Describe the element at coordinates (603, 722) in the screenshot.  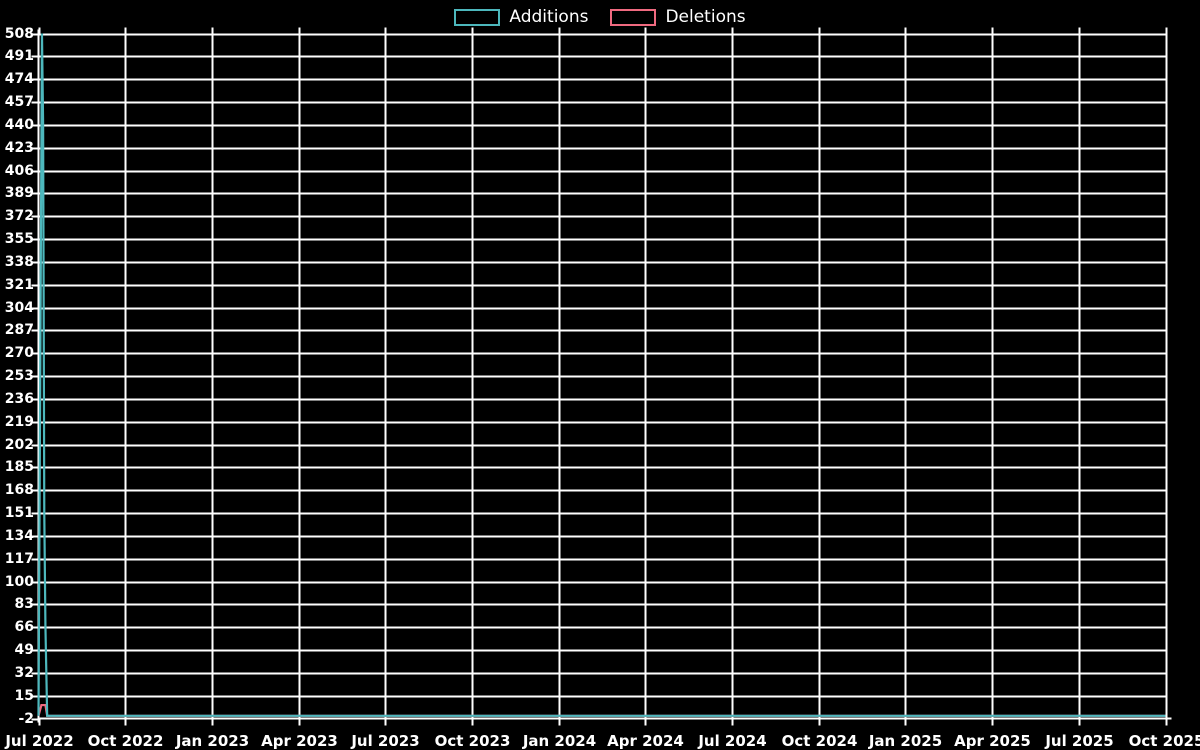
I see `x-axis-ticks` at that location.